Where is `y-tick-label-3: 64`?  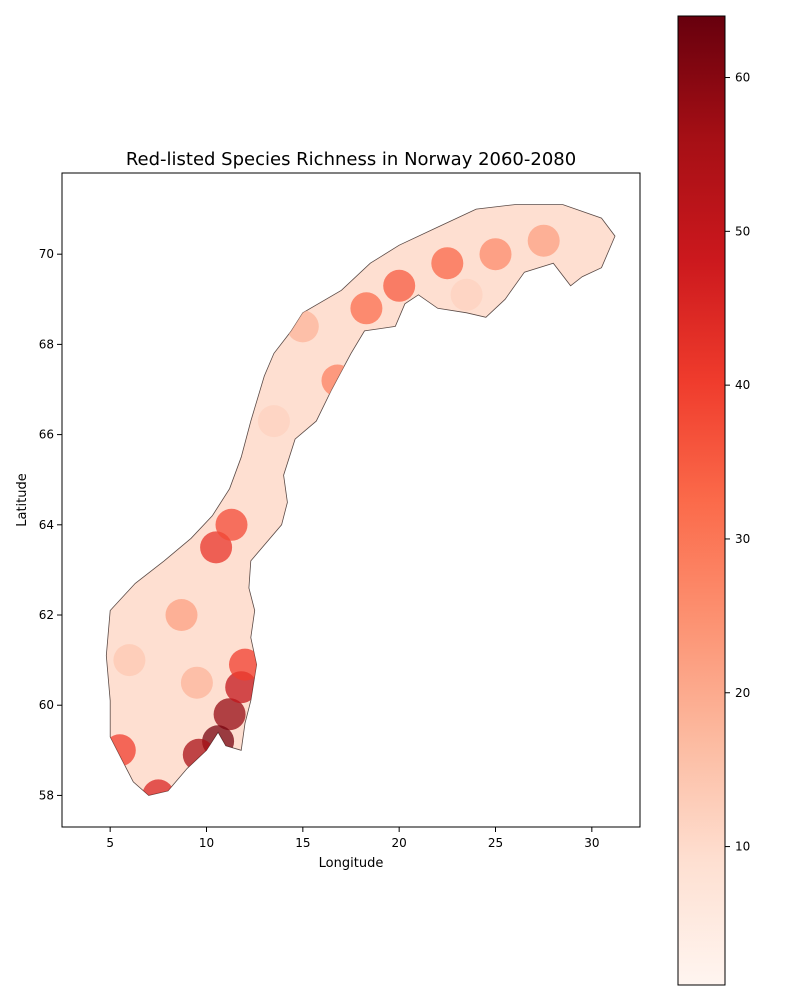
y-tick-label-3: 64 is located at coordinates (46, 525).